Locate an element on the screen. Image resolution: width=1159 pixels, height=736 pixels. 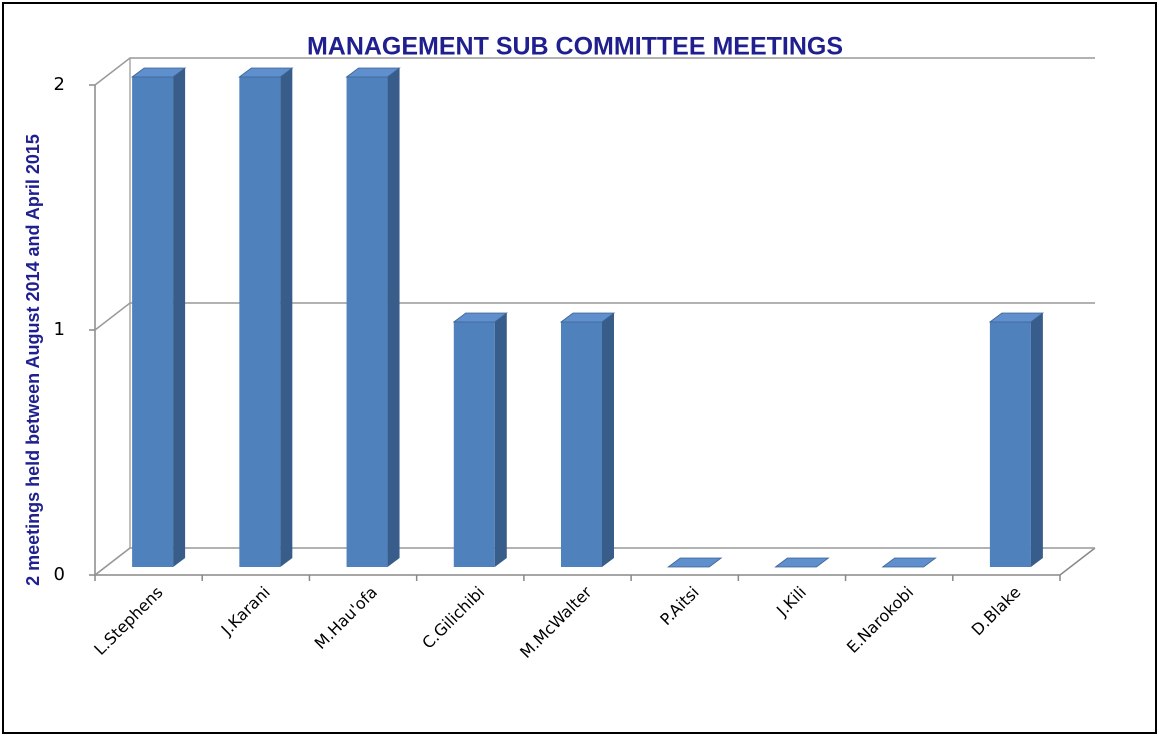
y-tick-label: 2 is located at coordinates (59, 84).